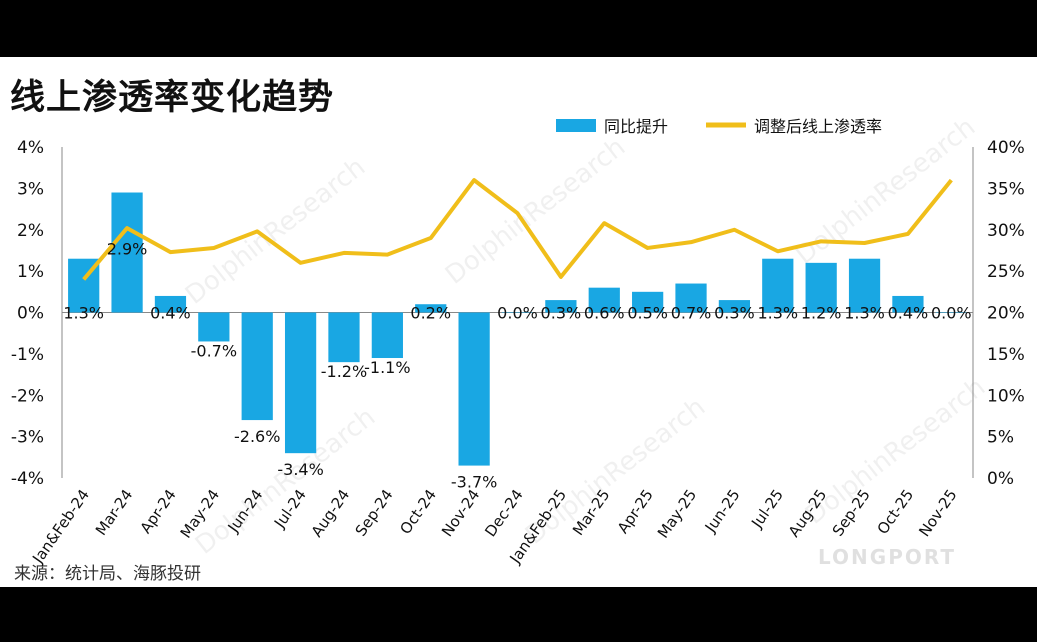 This screenshot has width=1037, height=642. I want to click on left-axis-tick: 3%, so click(30, 189).